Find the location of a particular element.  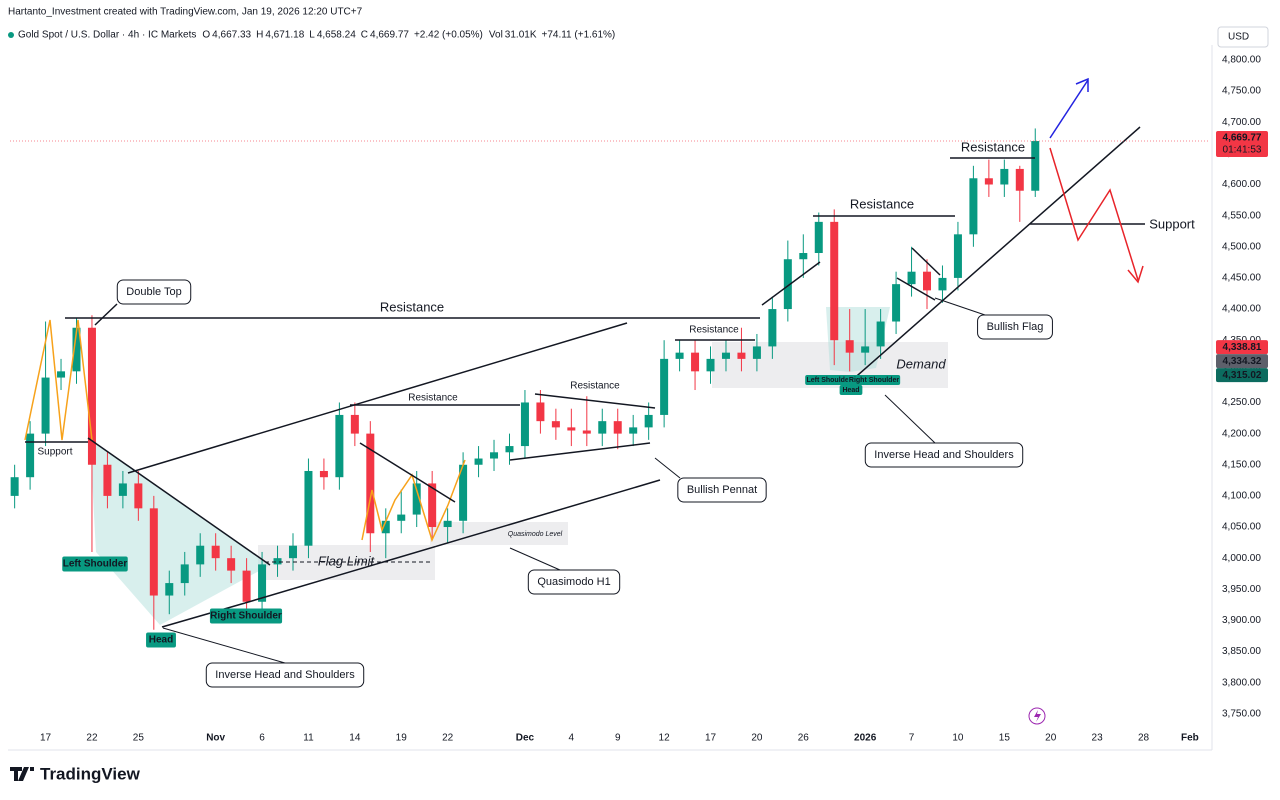

x-tick-label: 12 is located at coordinates (665, 738).